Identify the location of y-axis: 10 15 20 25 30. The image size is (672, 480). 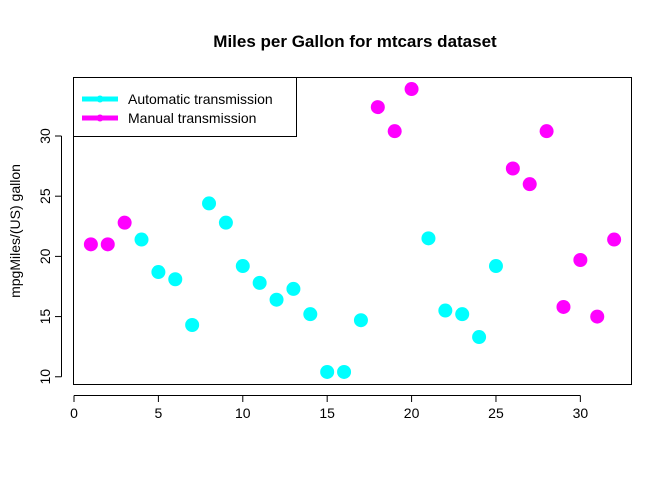
(49, 256).